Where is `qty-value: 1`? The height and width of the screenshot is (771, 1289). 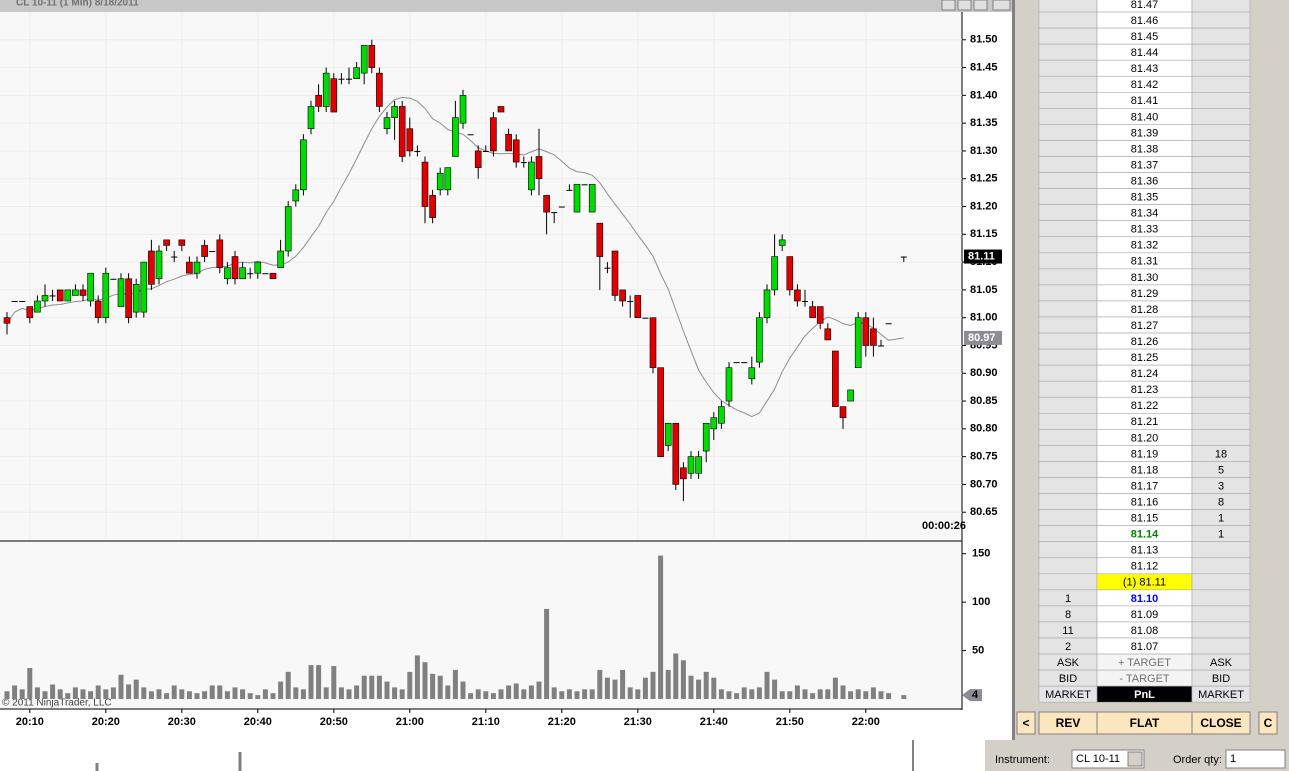 qty-value: 1 is located at coordinates (1233, 759).